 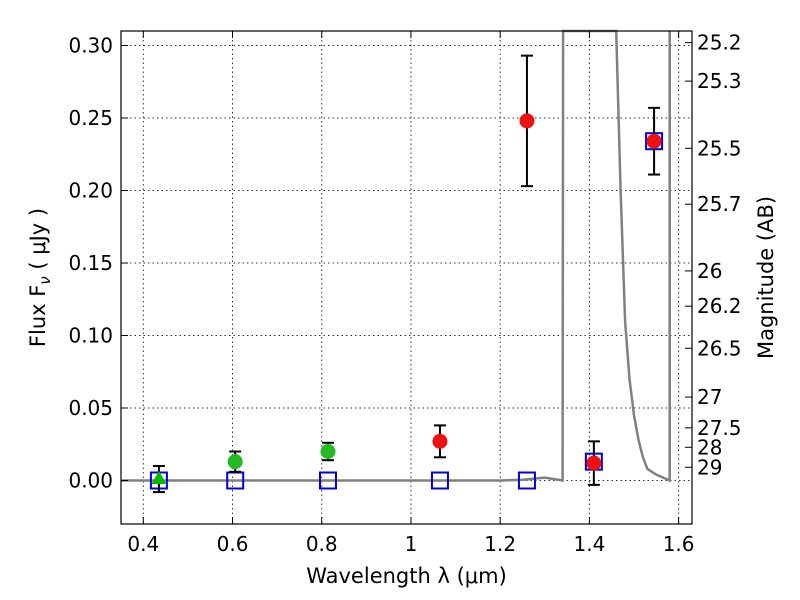 What do you see at coordinates (90, 118) in the screenshot?
I see `y-tick-label: 0.25` at bounding box center [90, 118].